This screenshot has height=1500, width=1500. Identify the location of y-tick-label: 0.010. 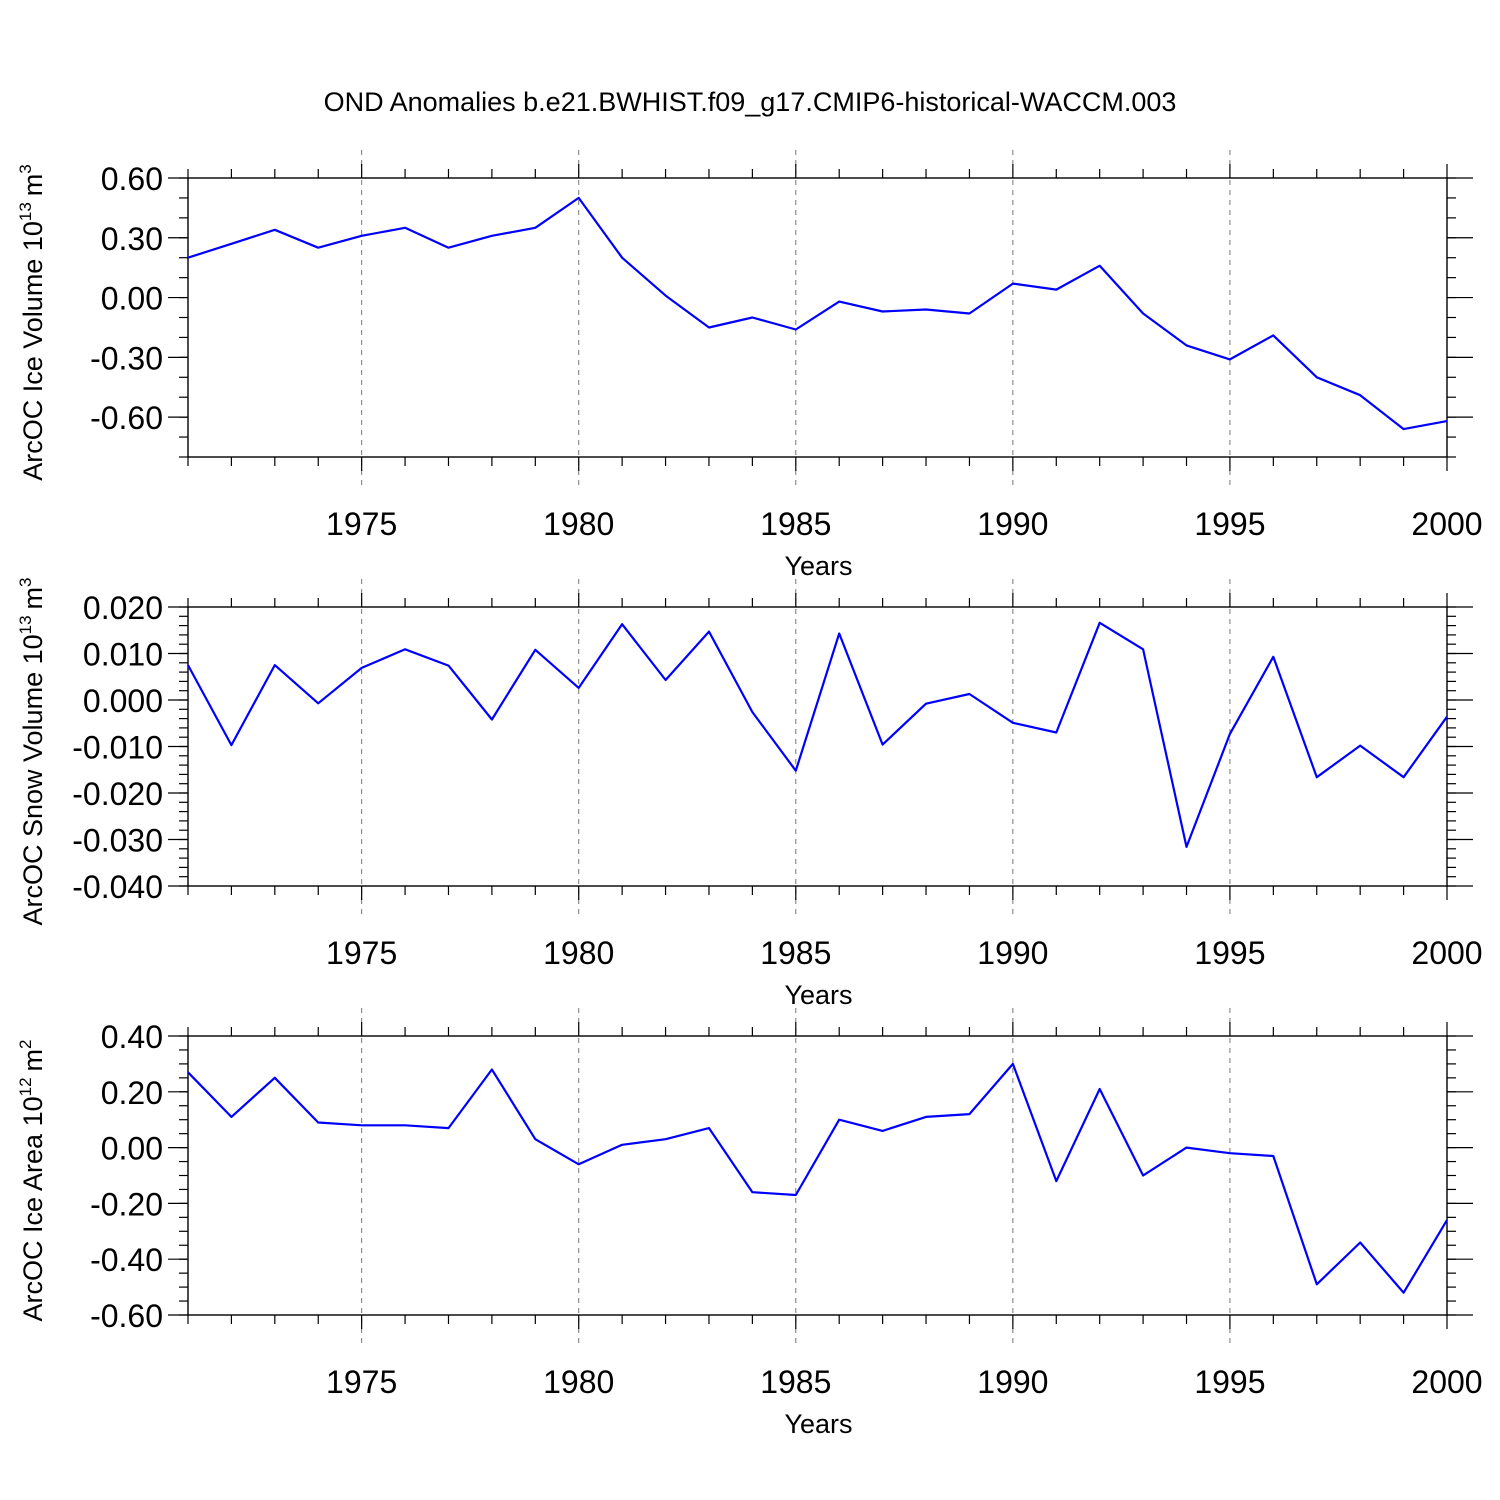
(123, 655).